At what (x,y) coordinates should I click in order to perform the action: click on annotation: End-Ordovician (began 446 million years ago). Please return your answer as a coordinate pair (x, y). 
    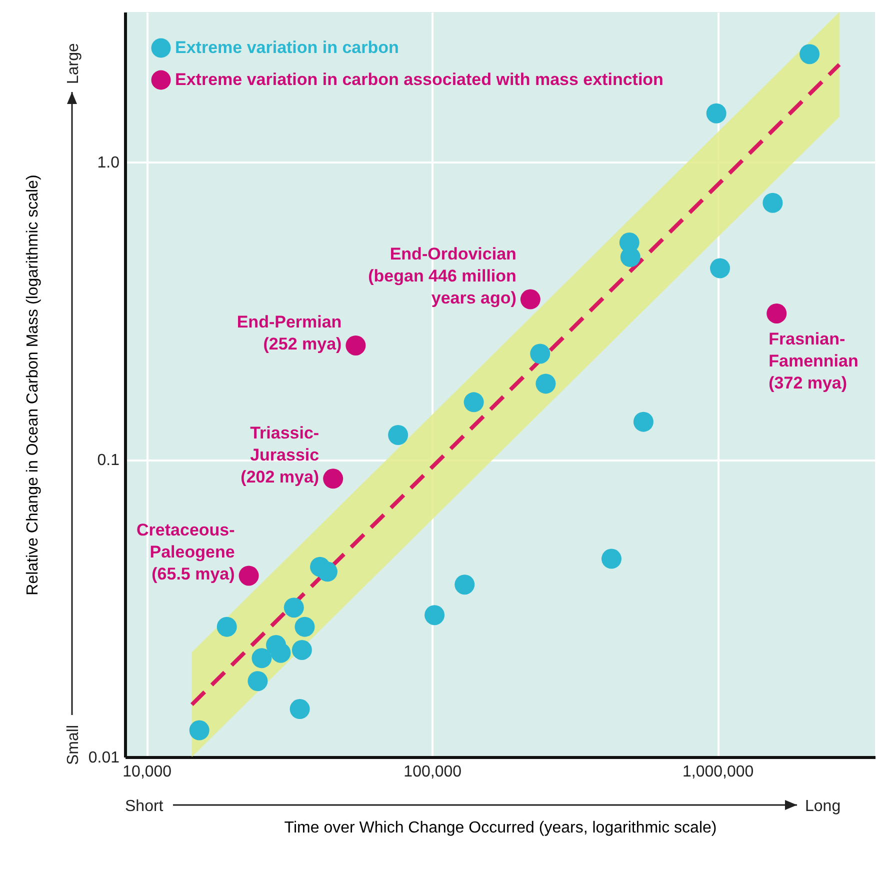
    Looking at the image, I should click on (442, 276).